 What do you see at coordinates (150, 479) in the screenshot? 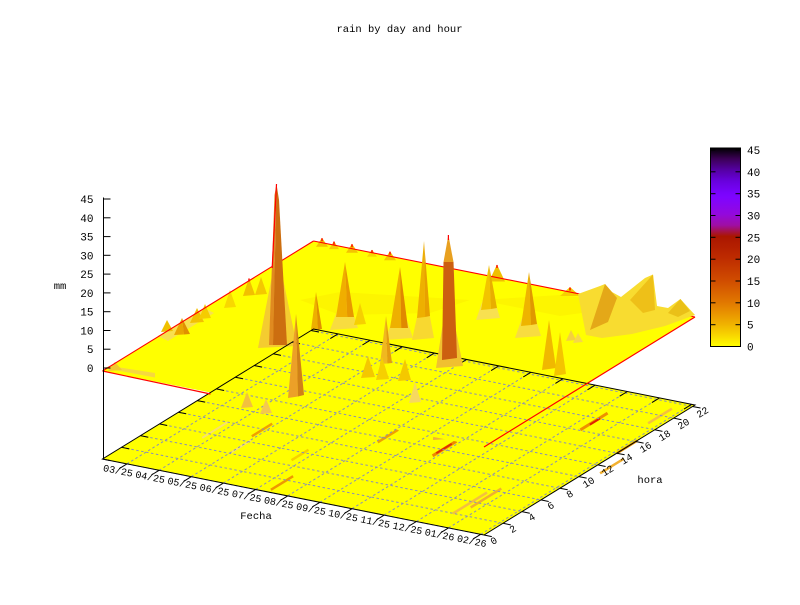
I see `svg-text: 04/25` at bounding box center [150, 479].